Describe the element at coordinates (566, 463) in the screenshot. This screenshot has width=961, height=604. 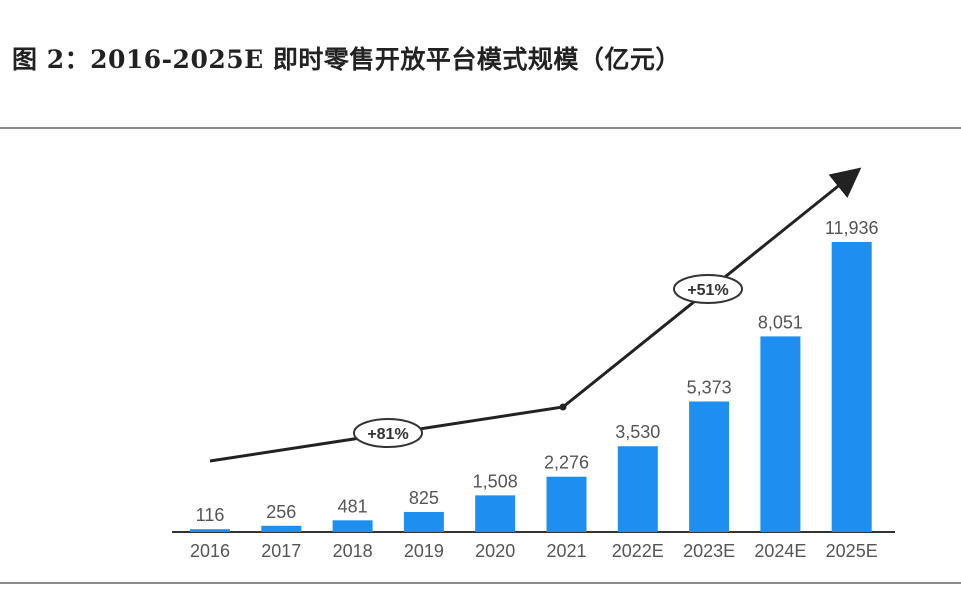
I see `value-label-2021: 2,276` at that location.